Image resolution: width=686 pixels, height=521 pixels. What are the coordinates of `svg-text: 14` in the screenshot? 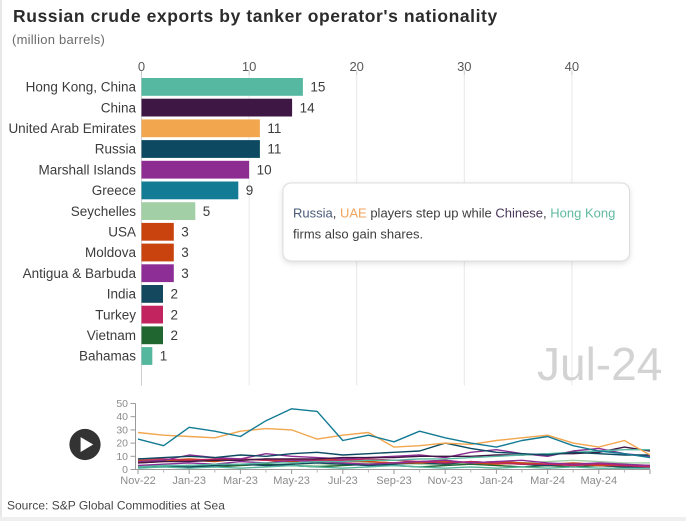 It's located at (308, 107).